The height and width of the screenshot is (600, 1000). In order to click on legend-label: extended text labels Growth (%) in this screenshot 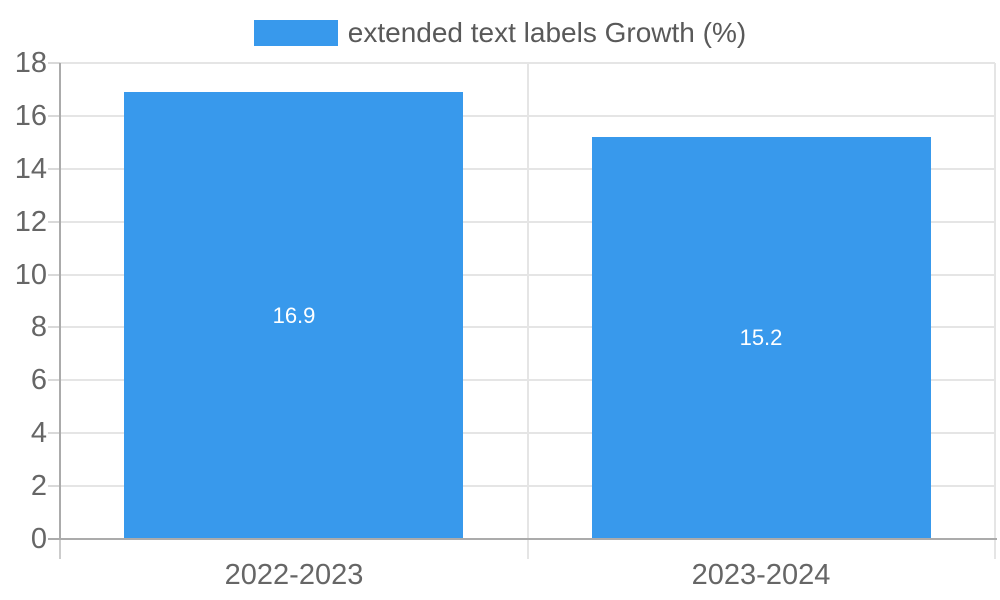, I will do `click(547, 32)`.